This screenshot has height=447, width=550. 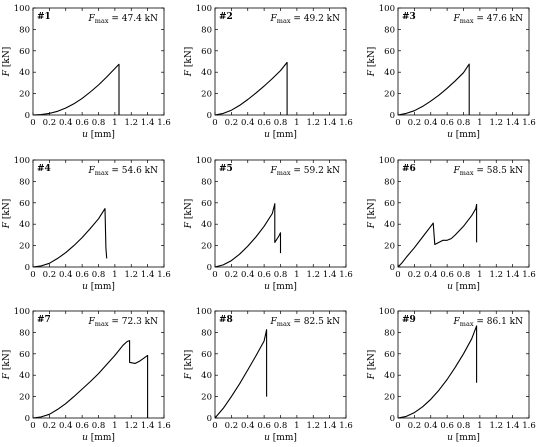 I want to click on fmax-annotation: Fmax = 82.5 kN, so click(x=305, y=322).